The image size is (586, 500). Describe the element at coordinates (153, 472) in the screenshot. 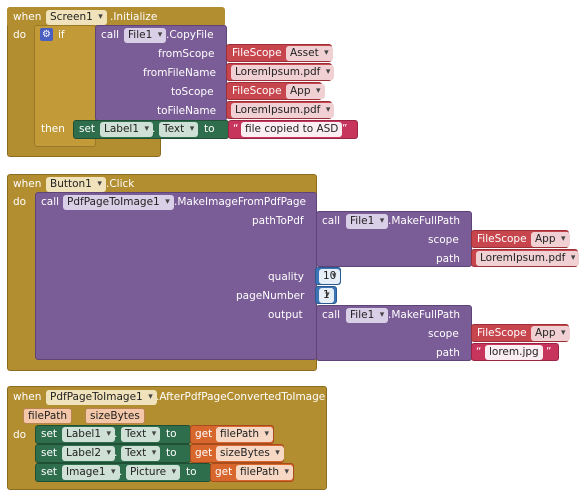

I see `picture-property-dropdown: Picture` at that location.